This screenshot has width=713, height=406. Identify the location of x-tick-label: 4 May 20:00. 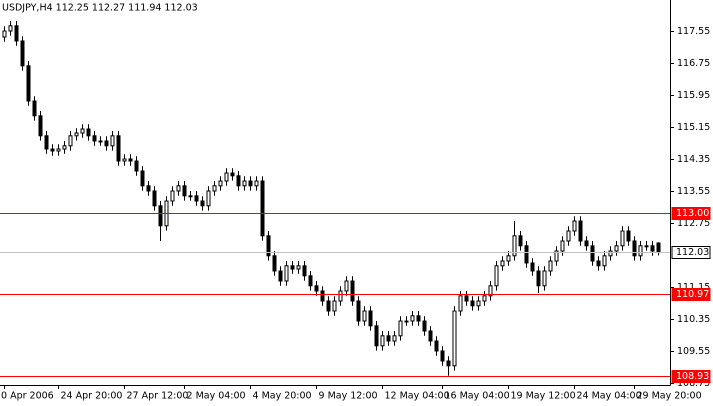
(282, 396).